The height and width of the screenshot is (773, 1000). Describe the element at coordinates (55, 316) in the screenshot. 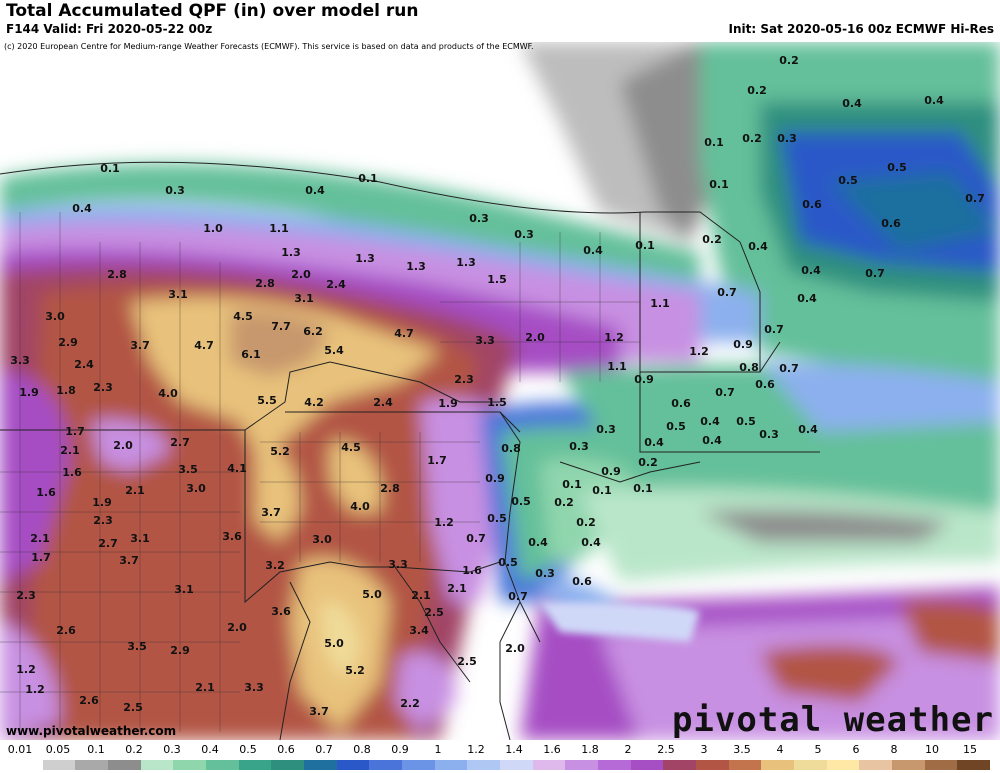

I see `contour-value-label: 3.0` at that location.